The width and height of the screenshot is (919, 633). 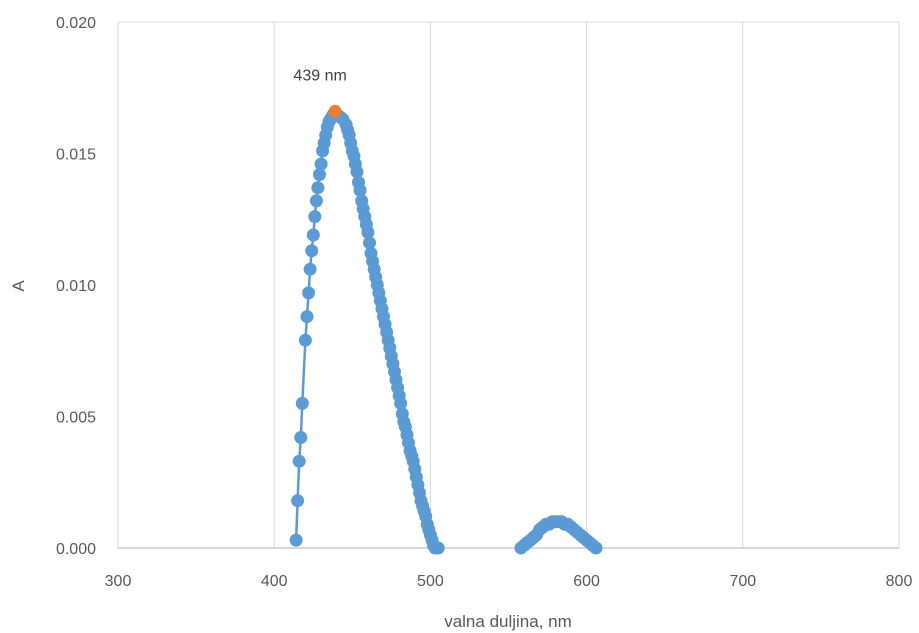 What do you see at coordinates (742, 581) in the screenshot?
I see `x-tick-label-700: 700` at bounding box center [742, 581].